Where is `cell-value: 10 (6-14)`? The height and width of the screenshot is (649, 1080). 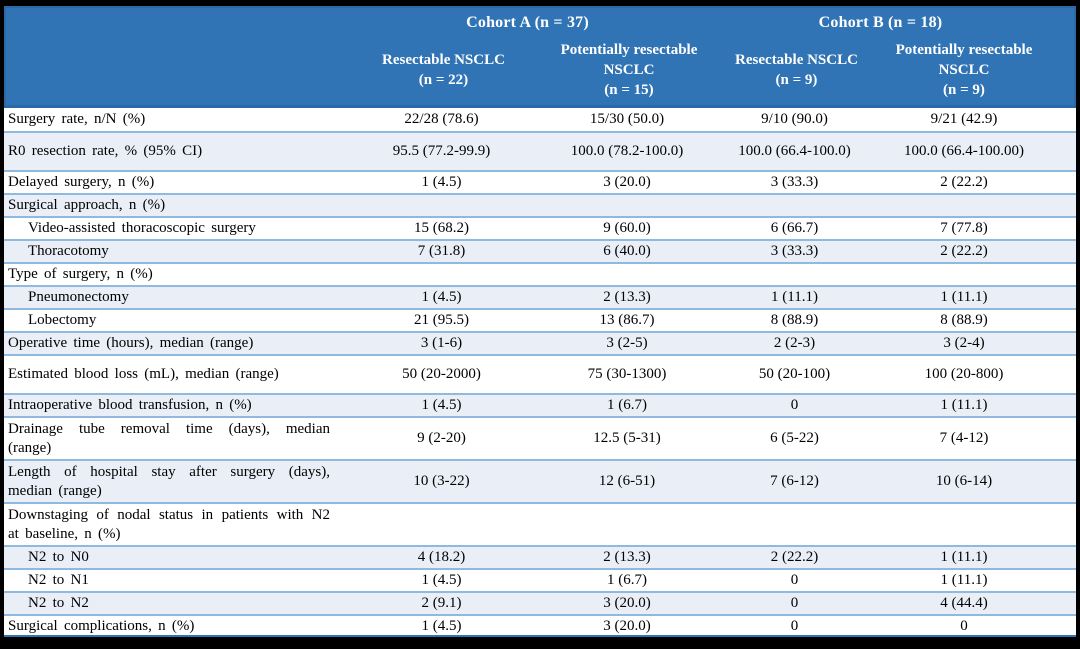 cell-value: 10 (6-14) is located at coordinates (964, 481).